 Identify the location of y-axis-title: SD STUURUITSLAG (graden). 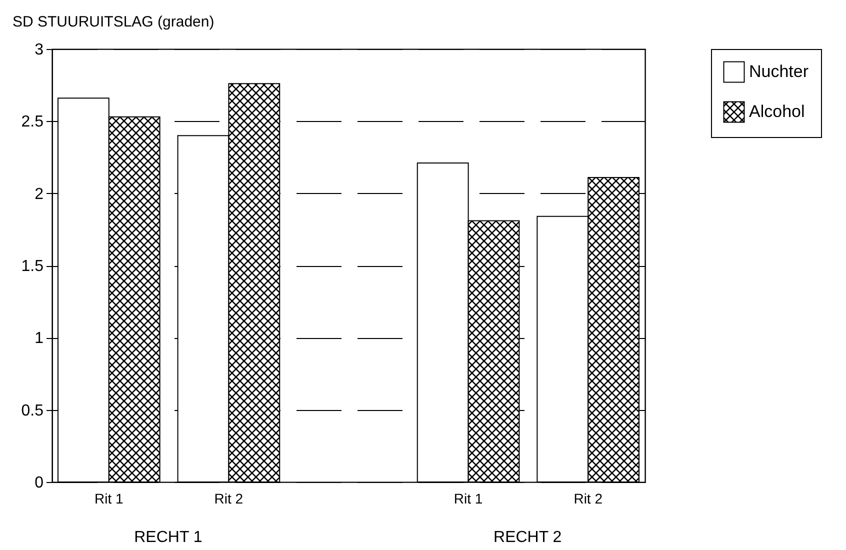
(113, 22).